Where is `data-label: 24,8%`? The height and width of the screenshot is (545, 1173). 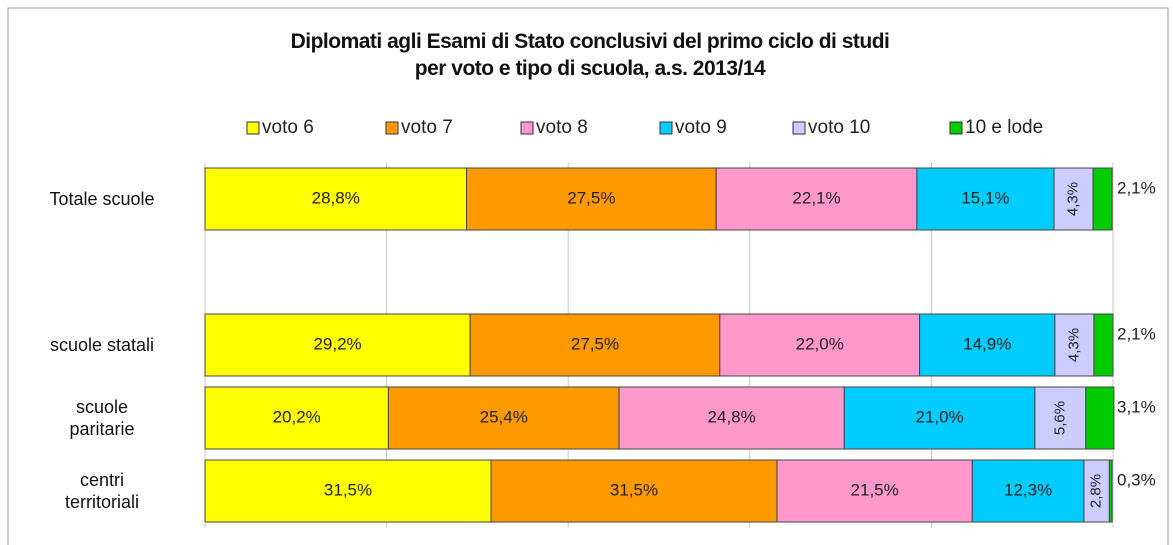 data-label: 24,8% is located at coordinates (732, 416).